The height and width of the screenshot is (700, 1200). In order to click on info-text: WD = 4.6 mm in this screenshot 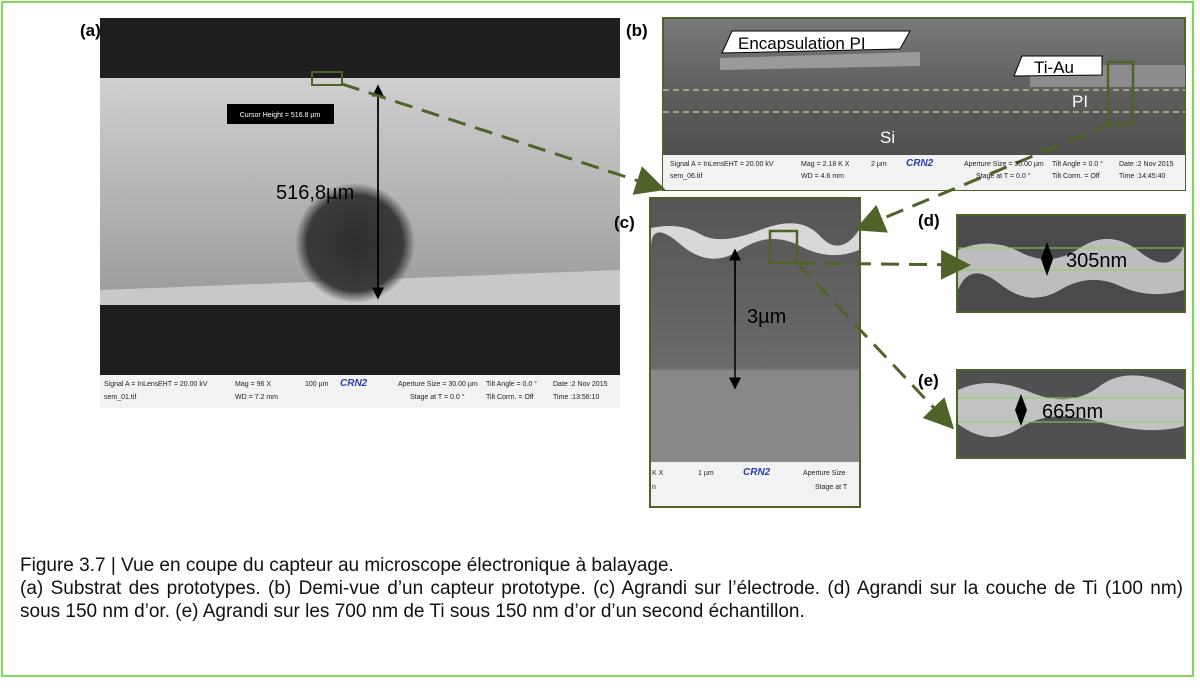, I will do `click(822, 176)`.